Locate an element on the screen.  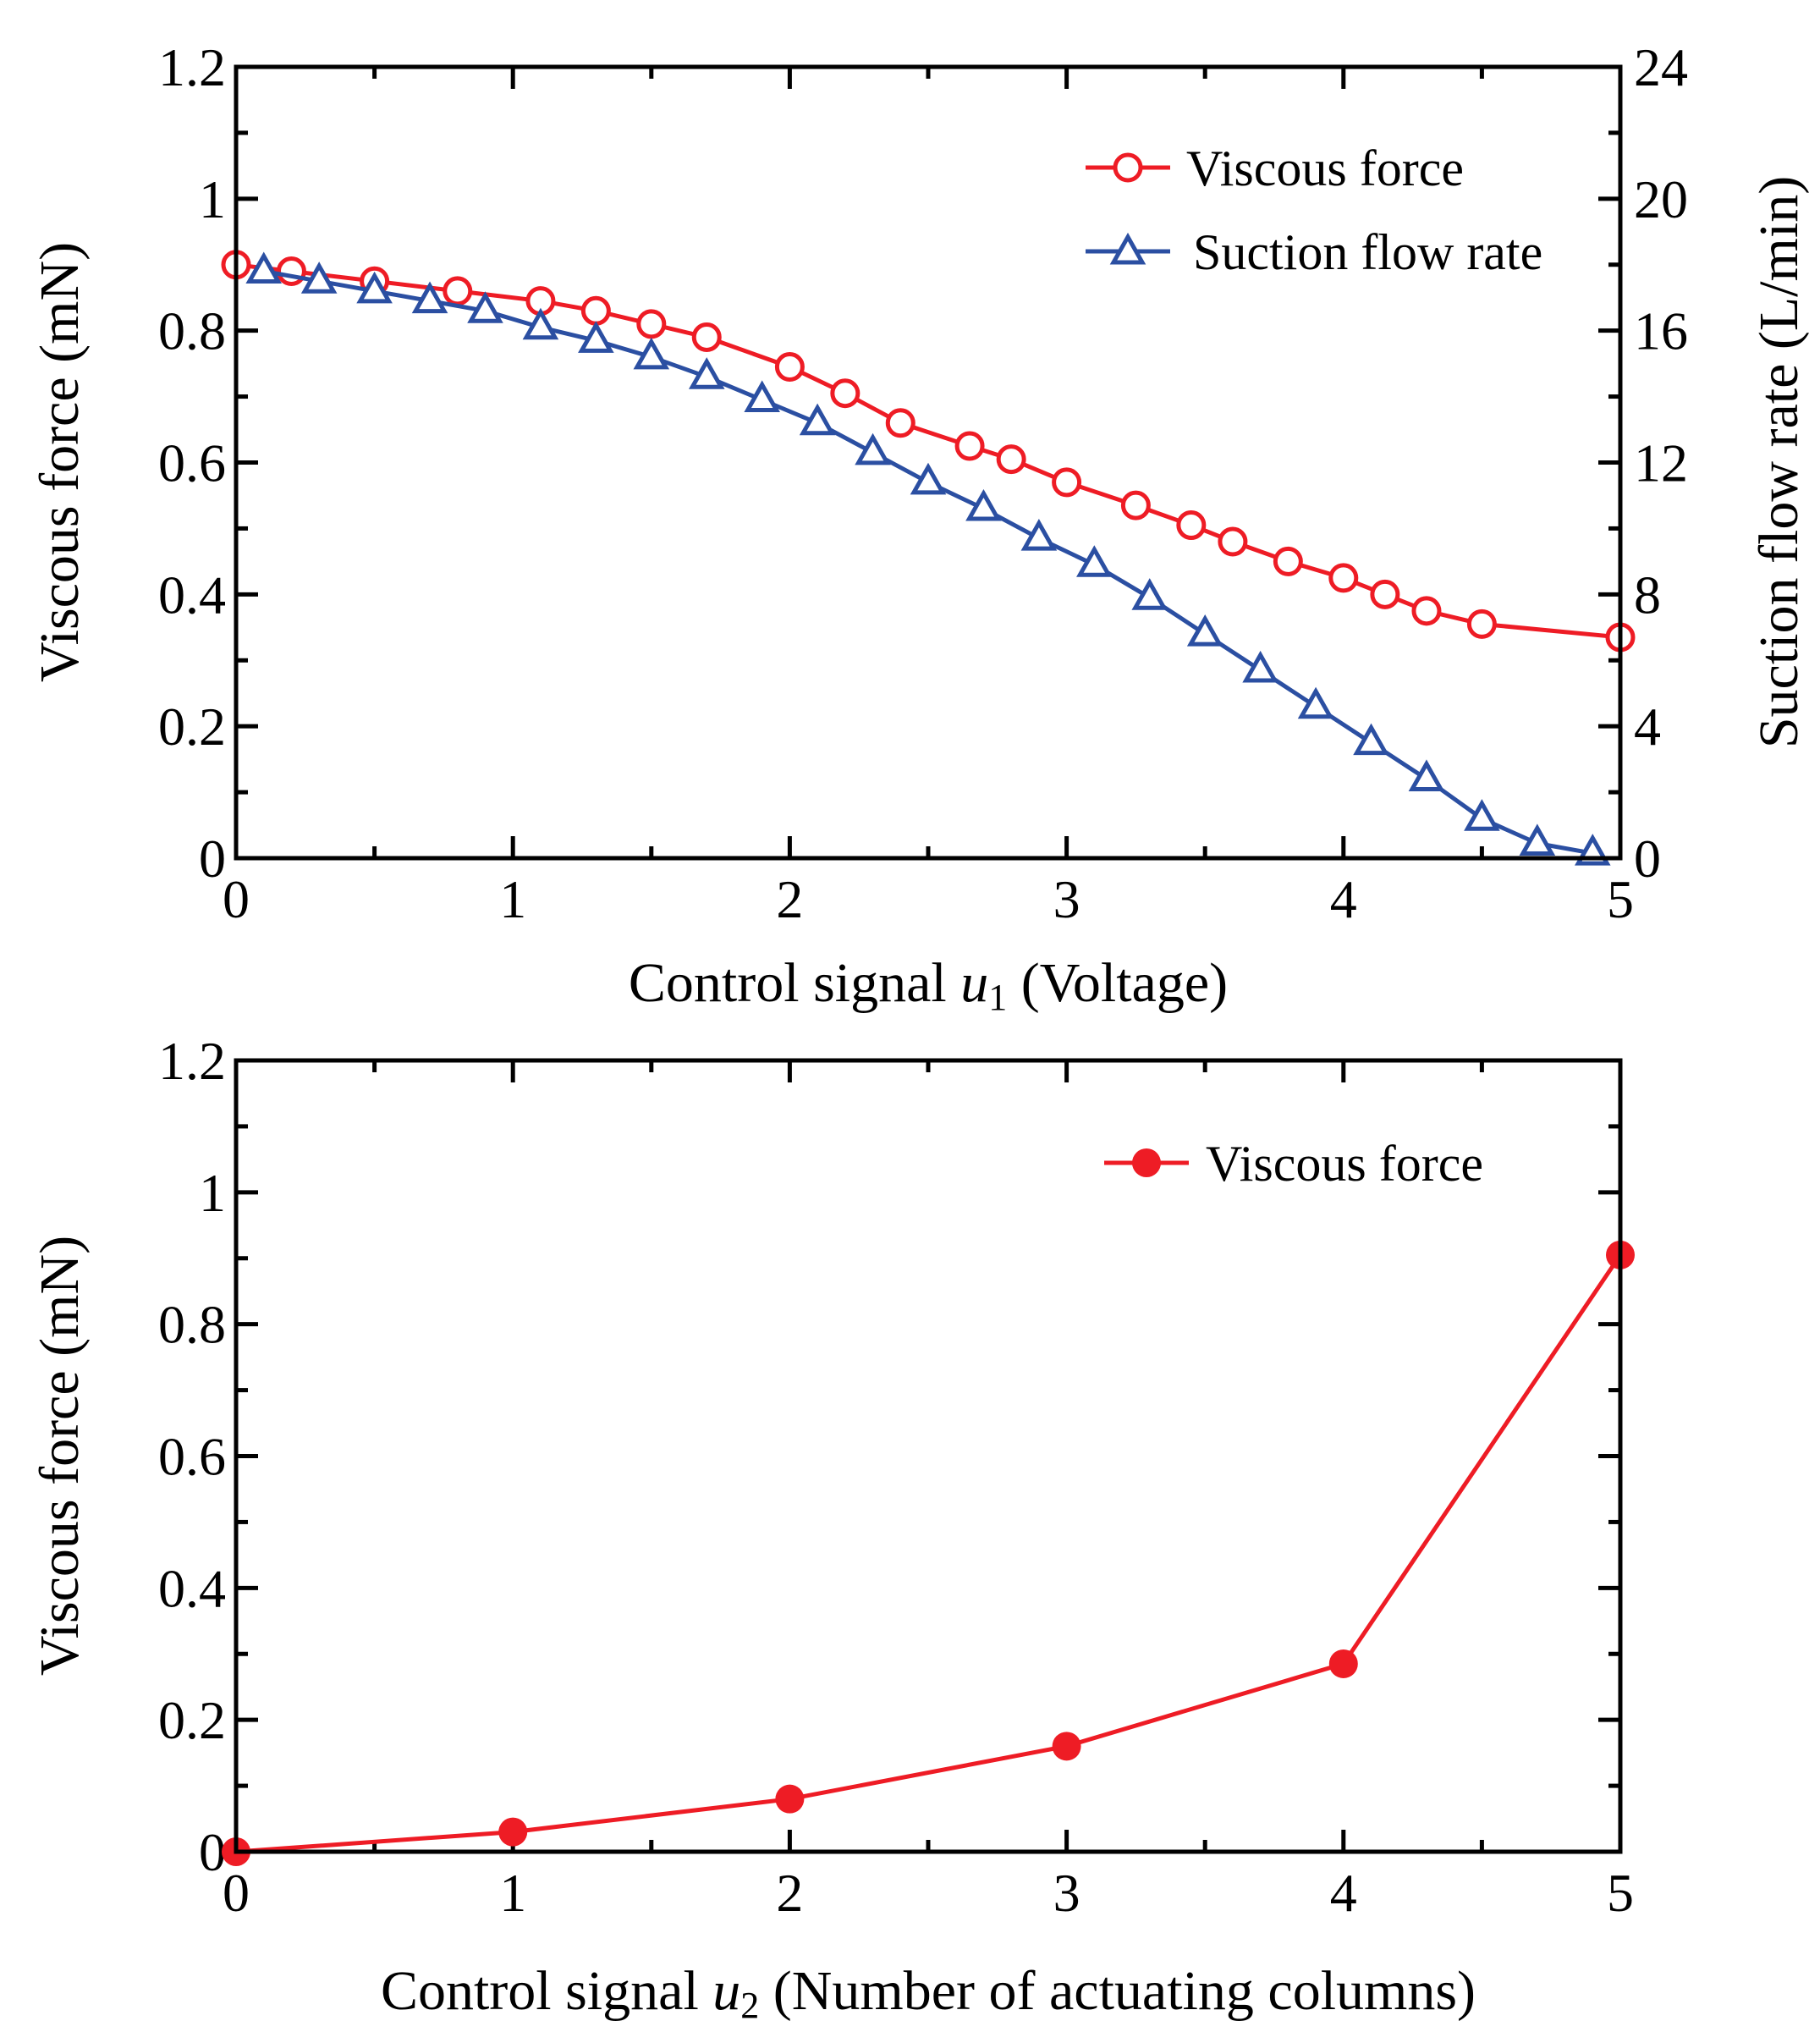
y2-tick-label: 24 is located at coordinates (1661, 67).